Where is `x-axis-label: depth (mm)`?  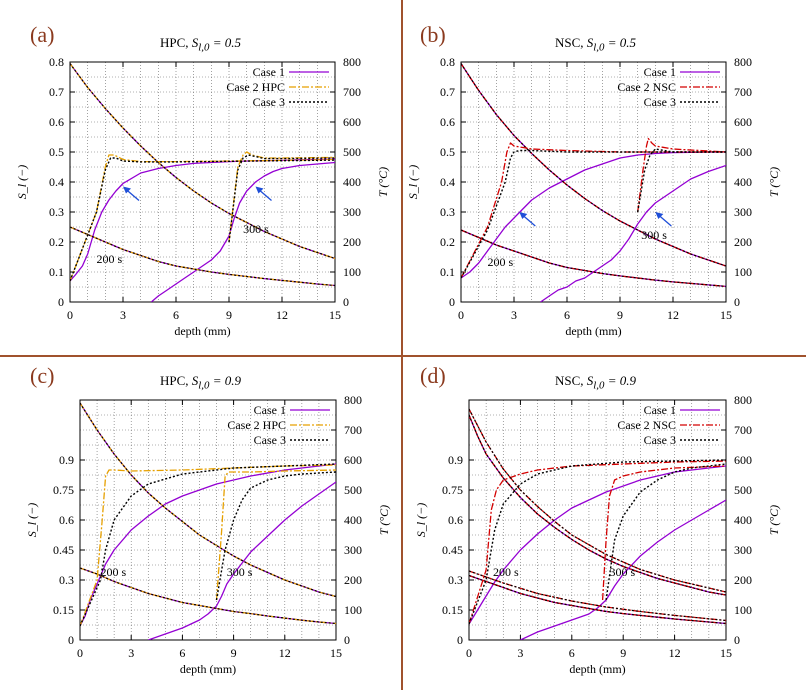
x-axis-label: depth (mm) is located at coordinates (593, 331).